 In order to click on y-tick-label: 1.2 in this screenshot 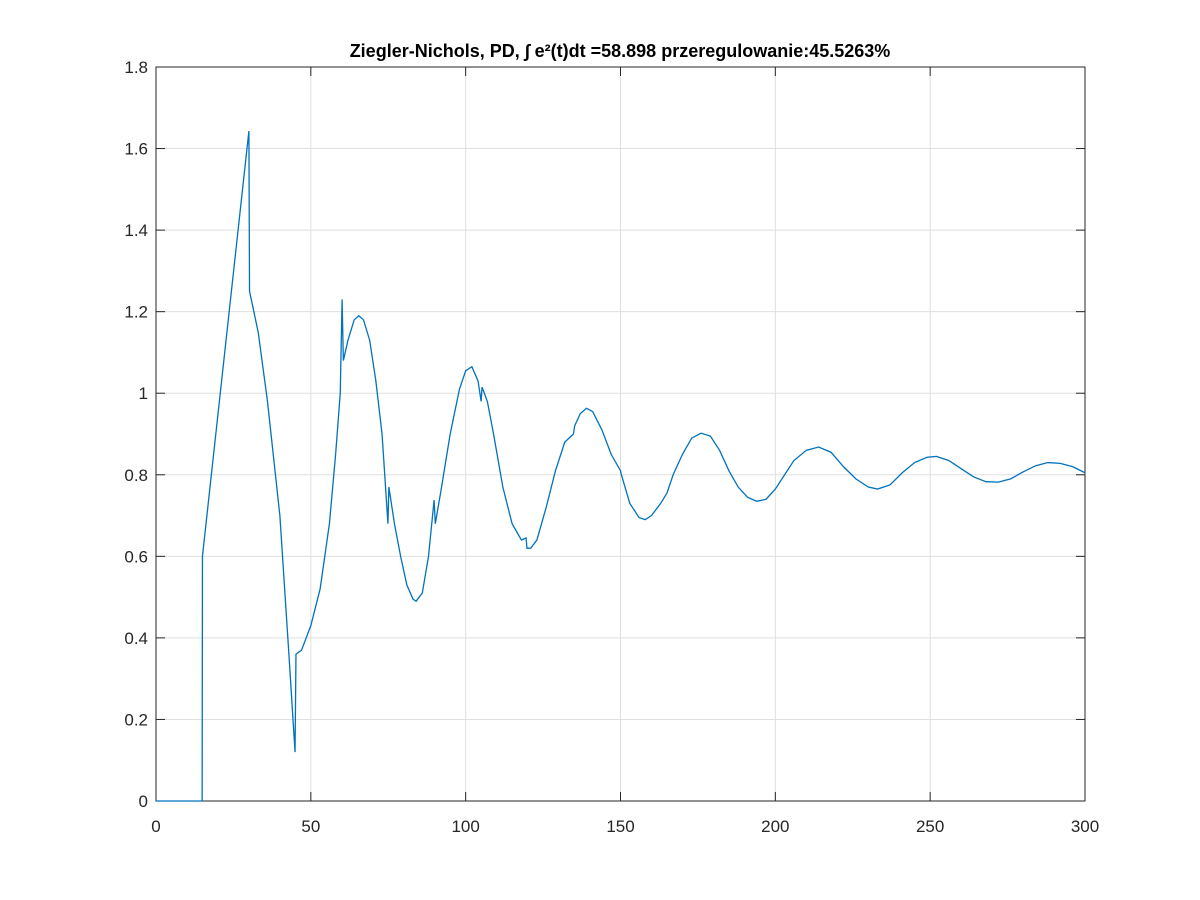, I will do `click(136, 312)`.